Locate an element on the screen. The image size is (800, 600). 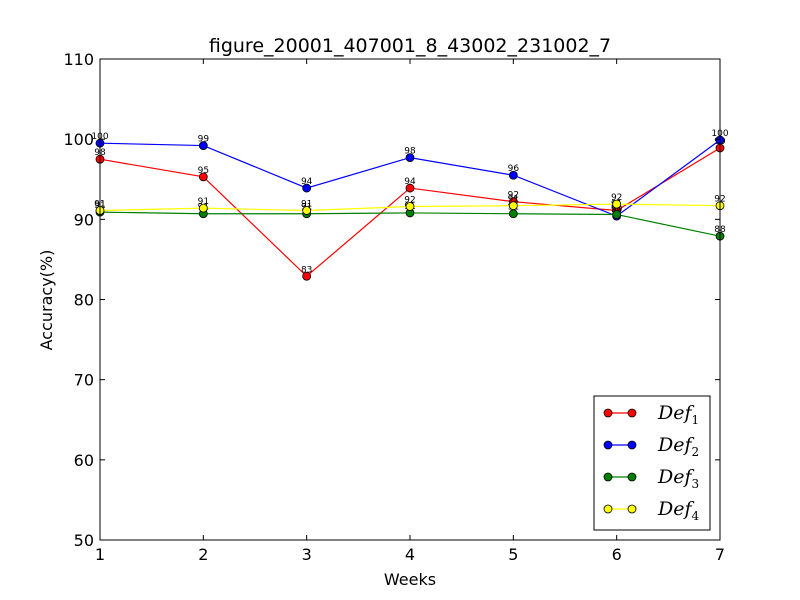
data-label: 98 is located at coordinates (410, 152).